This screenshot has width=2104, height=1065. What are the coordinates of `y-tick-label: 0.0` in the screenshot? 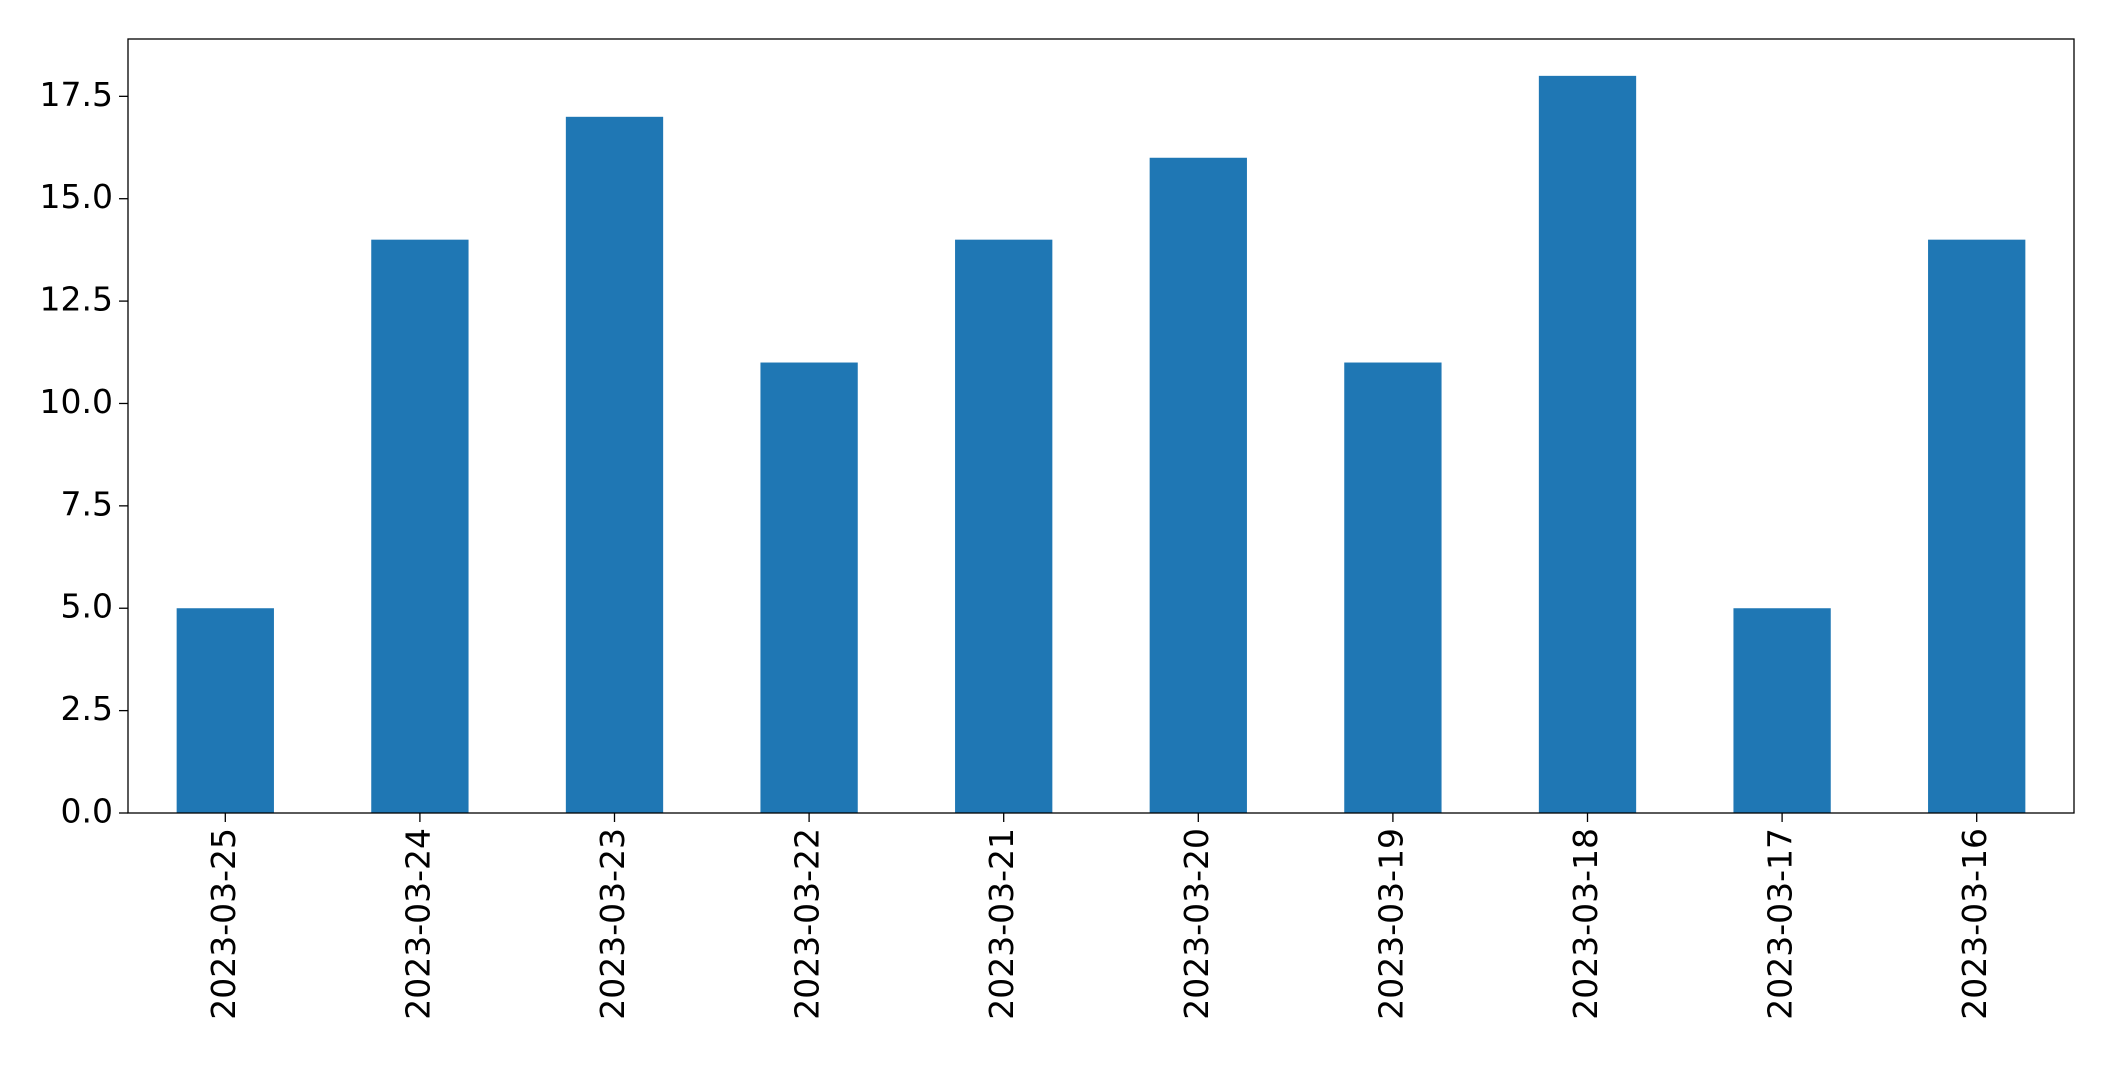 It's located at (87, 811).